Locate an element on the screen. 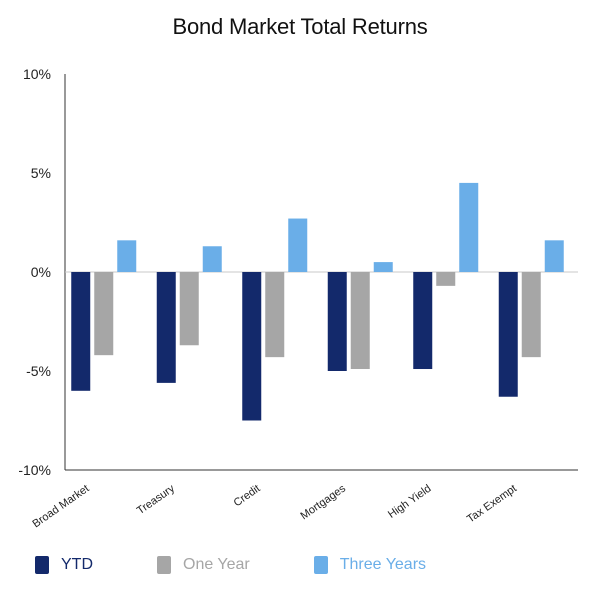 This screenshot has height=600, width=600. y-tick-label: 10% is located at coordinates (37, 74).